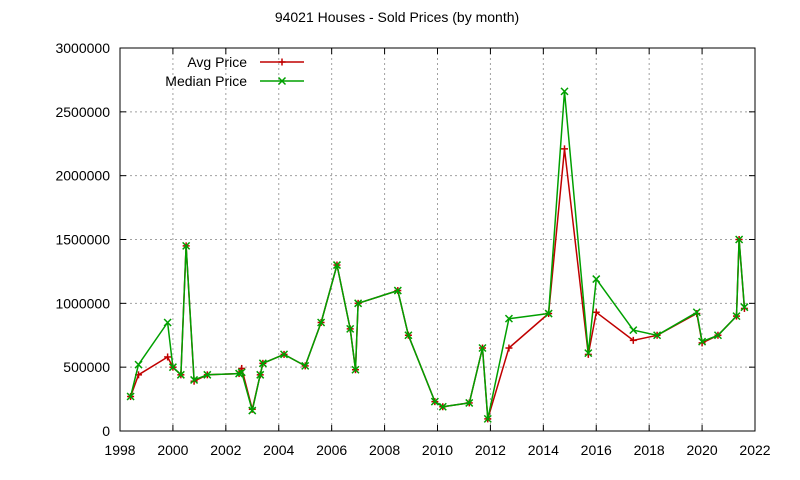  Describe the element at coordinates (490, 450) in the screenshot. I see `x-tick-label: 2012` at that location.